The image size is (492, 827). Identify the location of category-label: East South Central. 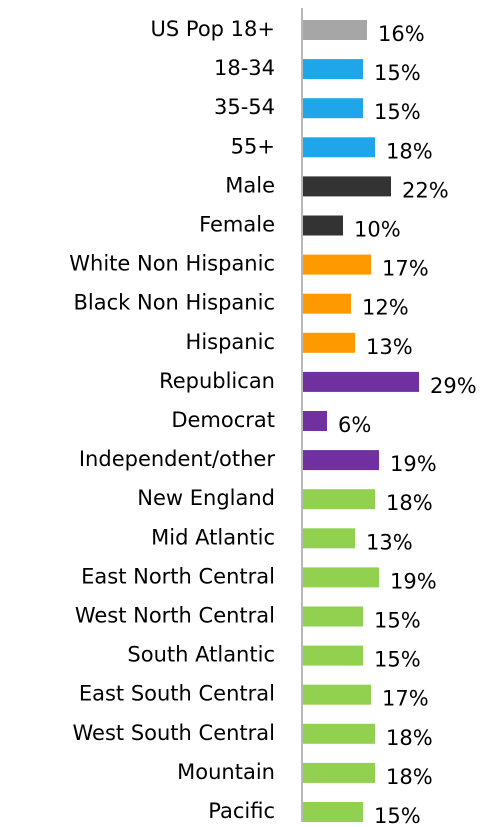
(177, 694).